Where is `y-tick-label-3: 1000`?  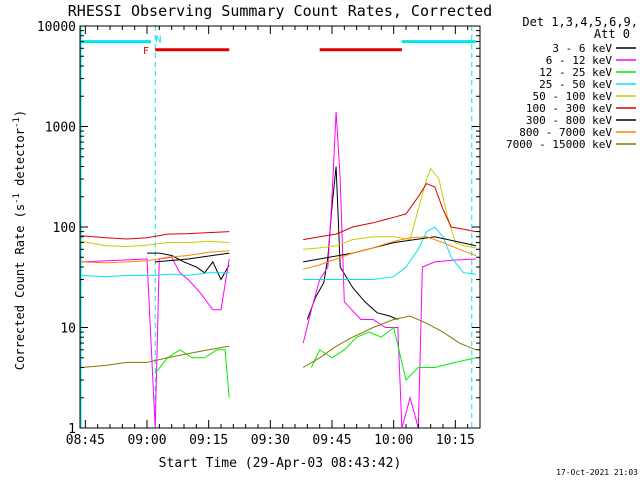 y-tick-label-3: 1000 is located at coordinates (60, 128).